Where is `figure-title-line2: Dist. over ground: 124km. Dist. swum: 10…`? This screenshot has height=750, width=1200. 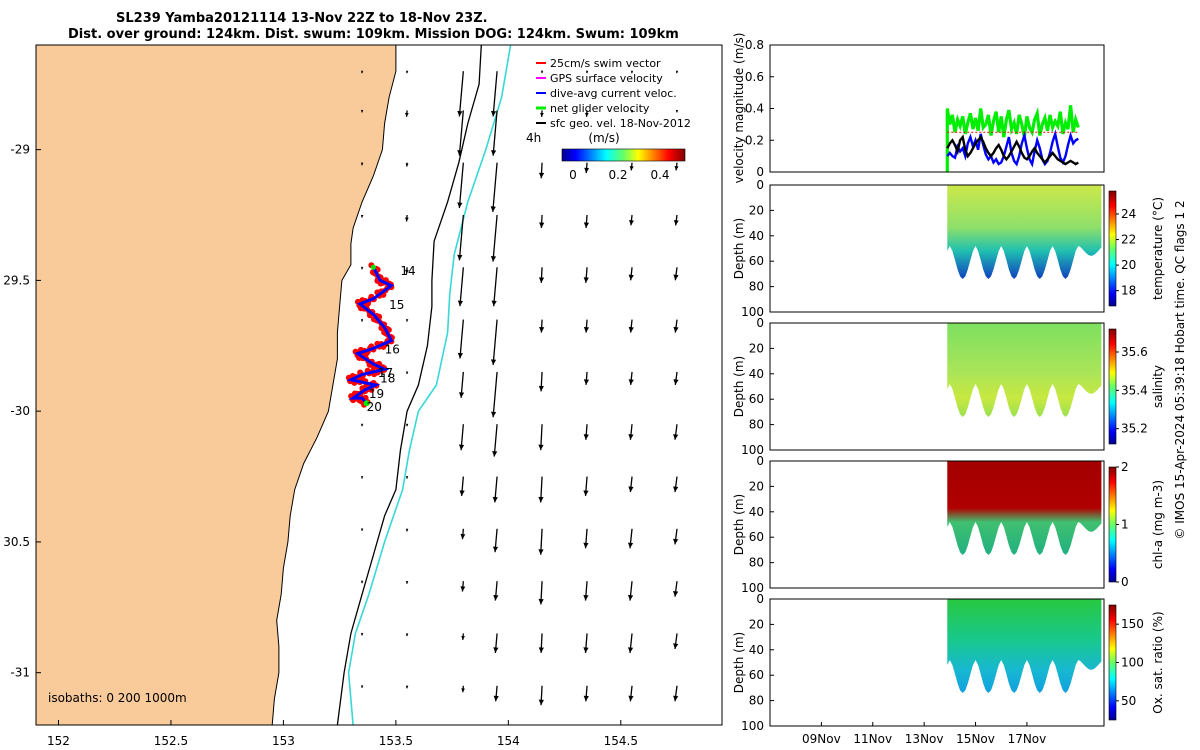
figure-title-line2: Dist. over ground: 124km. Dist. swum: 10… is located at coordinates (373, 34).